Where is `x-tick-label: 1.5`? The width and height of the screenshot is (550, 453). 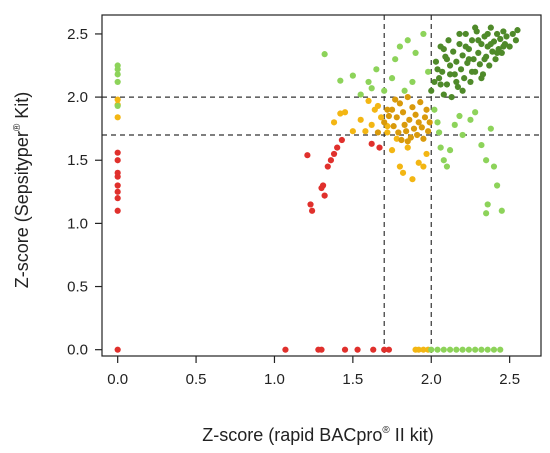
x-tick-label: 1.5 is located at coordinates (352, 379).